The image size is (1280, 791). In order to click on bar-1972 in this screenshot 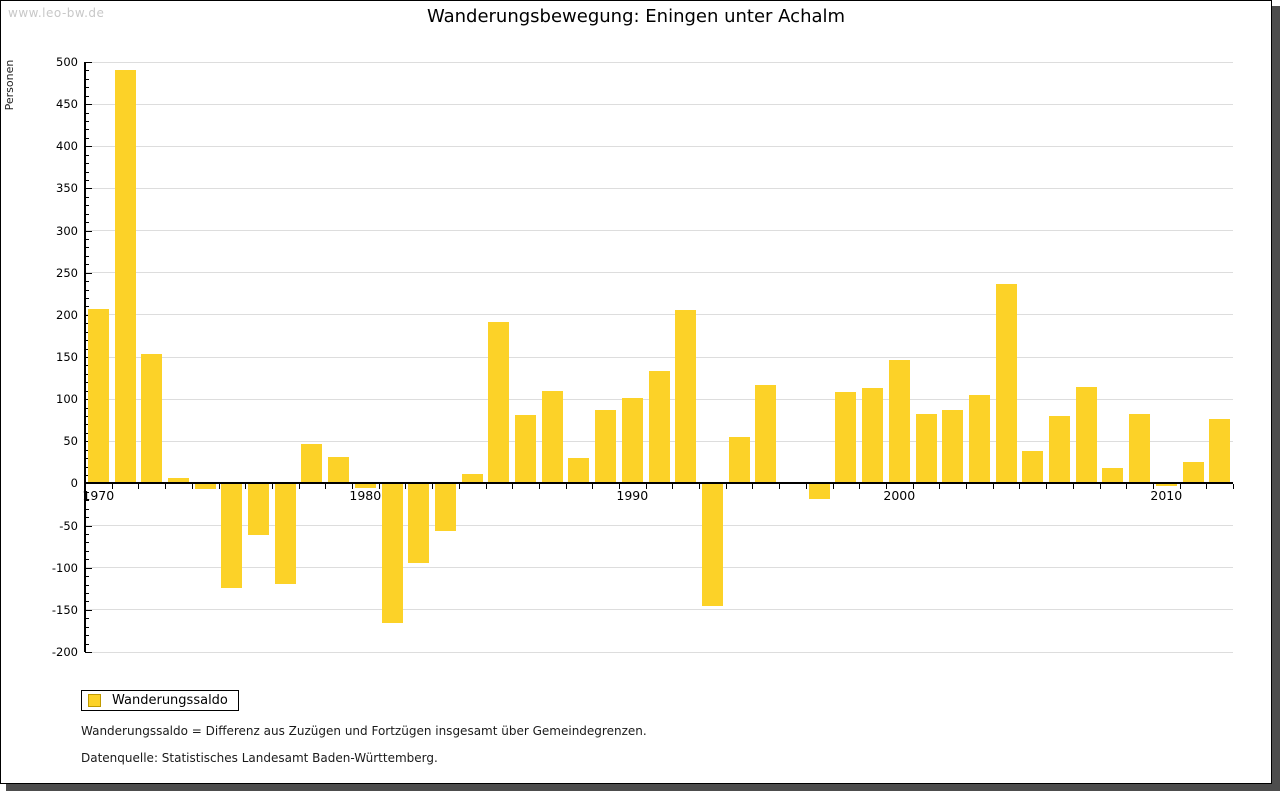, I will do `click(152, 418)`.